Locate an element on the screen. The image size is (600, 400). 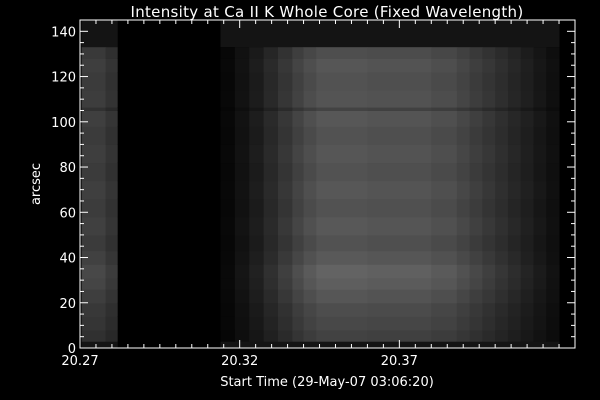
y-tick-label: 40 is located at coordinates (67, 259).